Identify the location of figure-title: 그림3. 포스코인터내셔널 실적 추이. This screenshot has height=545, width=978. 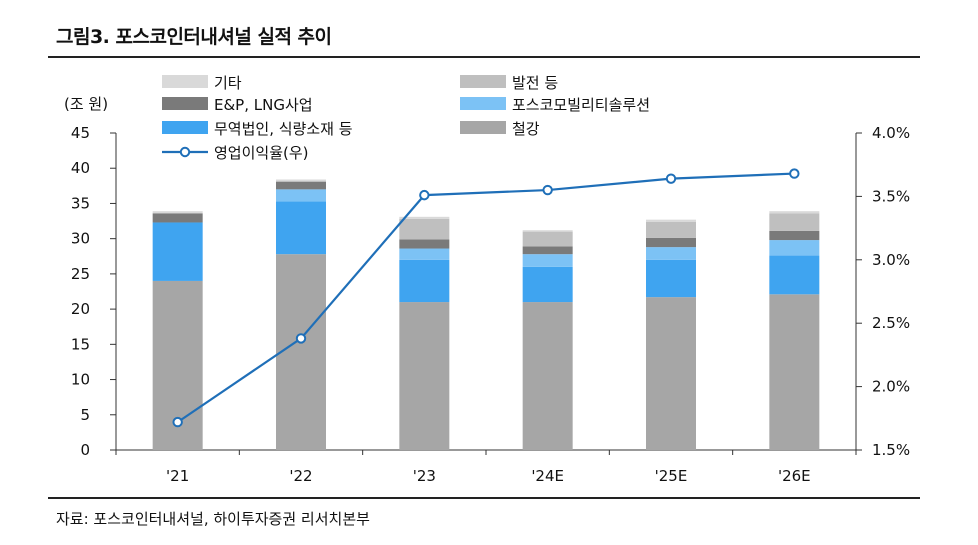
(194, 37).